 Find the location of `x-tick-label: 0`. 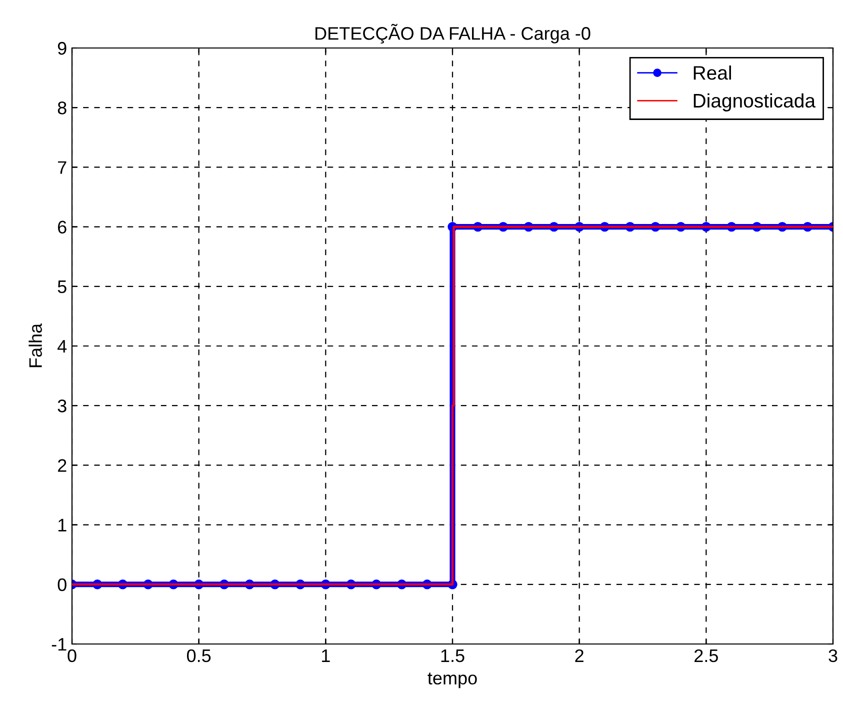

x-tick-label: 0 is located at coordinates (72, 655).